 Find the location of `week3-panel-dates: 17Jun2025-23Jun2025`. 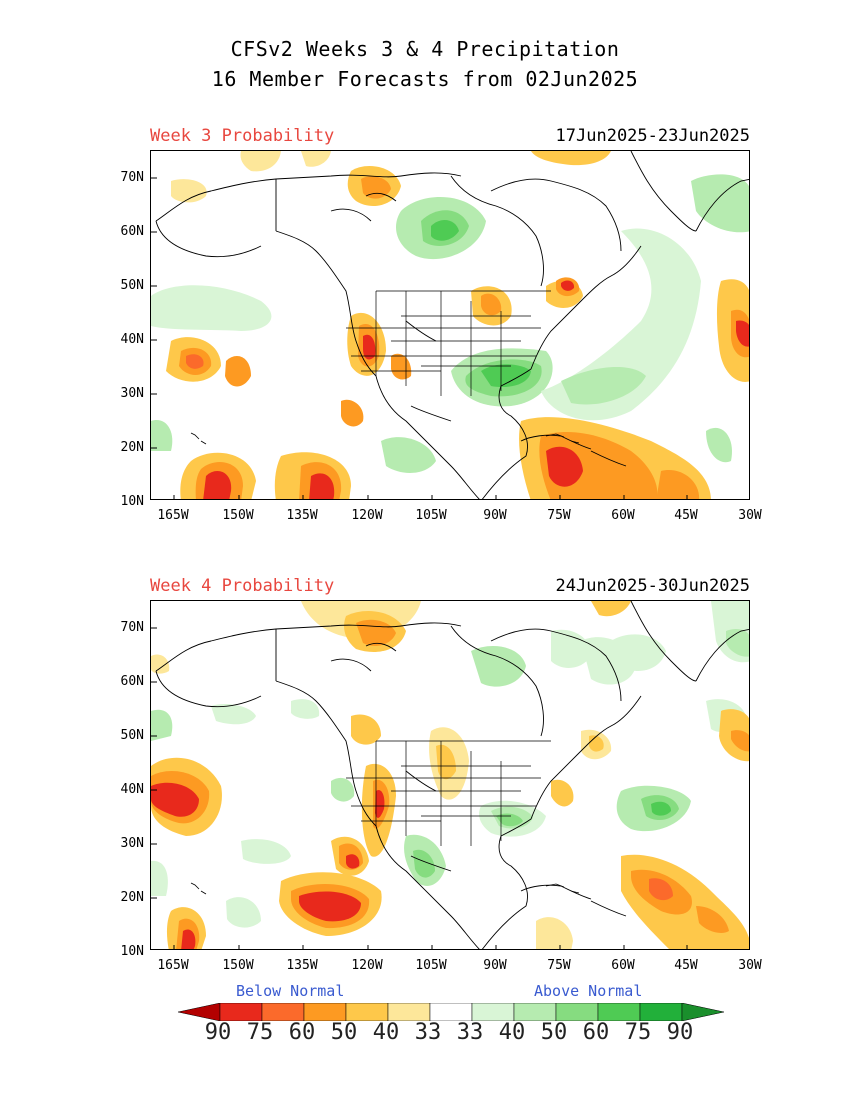

week3-panel-dates: 17Jun2025-23Jun2025 is located at coordinates (652, 136).